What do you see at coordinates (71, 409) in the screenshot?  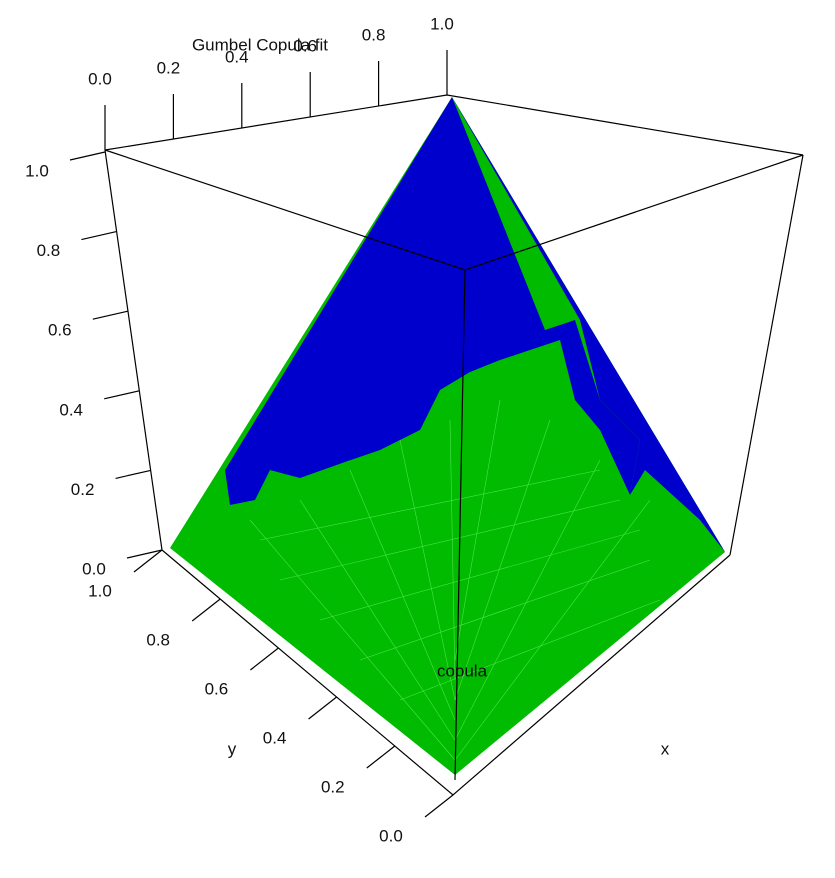 I see `z-tick-label: 0.4` at bounding box center [71, 409].